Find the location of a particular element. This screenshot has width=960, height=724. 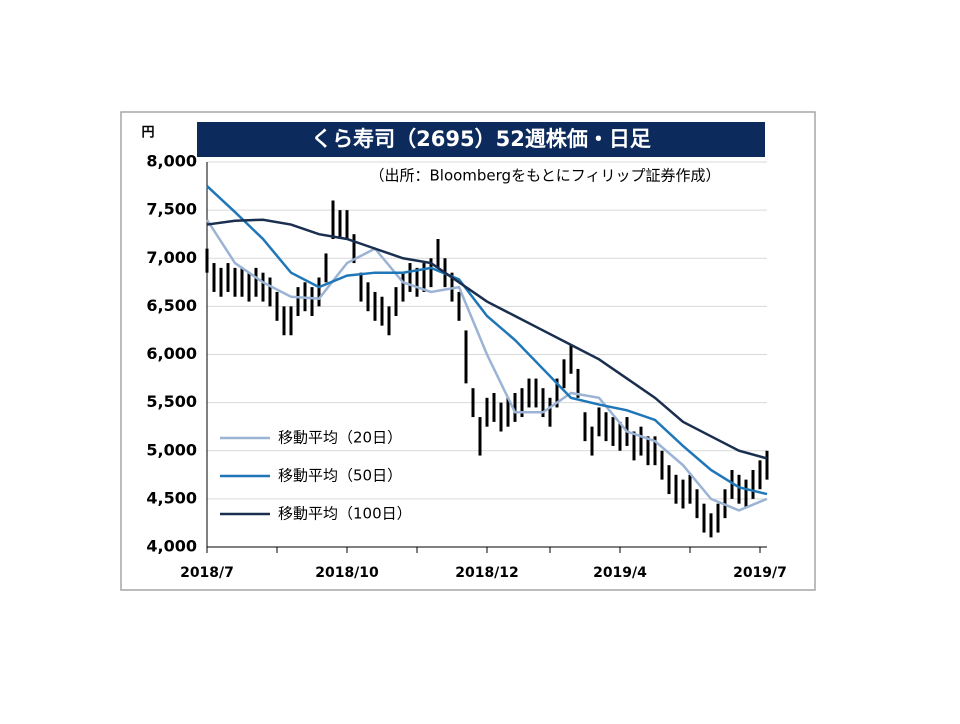

source-note: （出所：Bloombergをもとにフィリップ証券作成） is located at coordinates (544, 176).